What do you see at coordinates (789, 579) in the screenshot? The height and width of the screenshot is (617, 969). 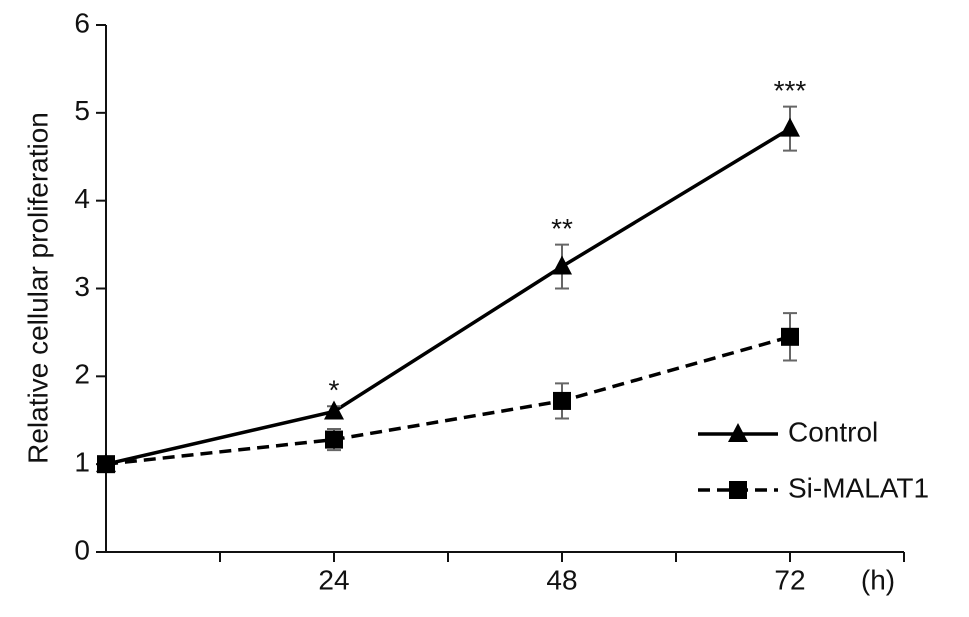 I see `x-tick-label: 72` at bounding box center [789, 579].